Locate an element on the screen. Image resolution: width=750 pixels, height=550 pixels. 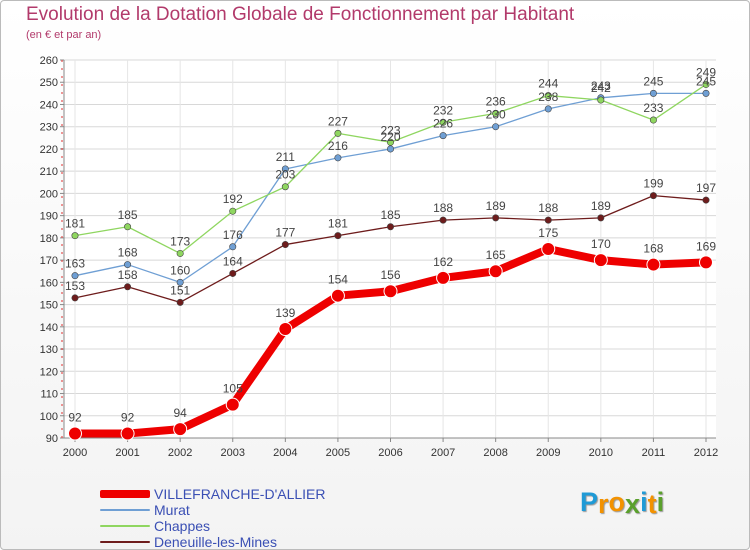
data-label-villefranche-d-allier: 162 is located at coordinates (443, 262).